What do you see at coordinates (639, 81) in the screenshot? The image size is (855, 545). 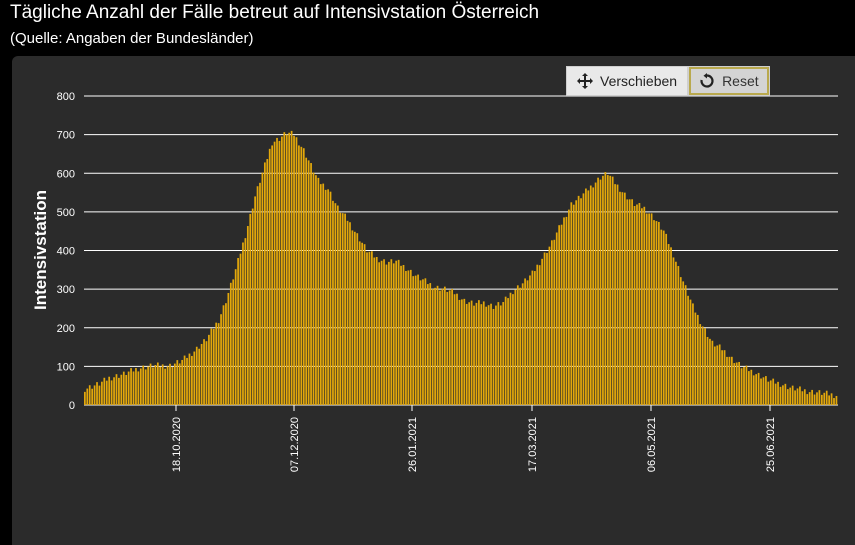 I see `pan-button-label: Verschieben` at bounding box center [639, 81].